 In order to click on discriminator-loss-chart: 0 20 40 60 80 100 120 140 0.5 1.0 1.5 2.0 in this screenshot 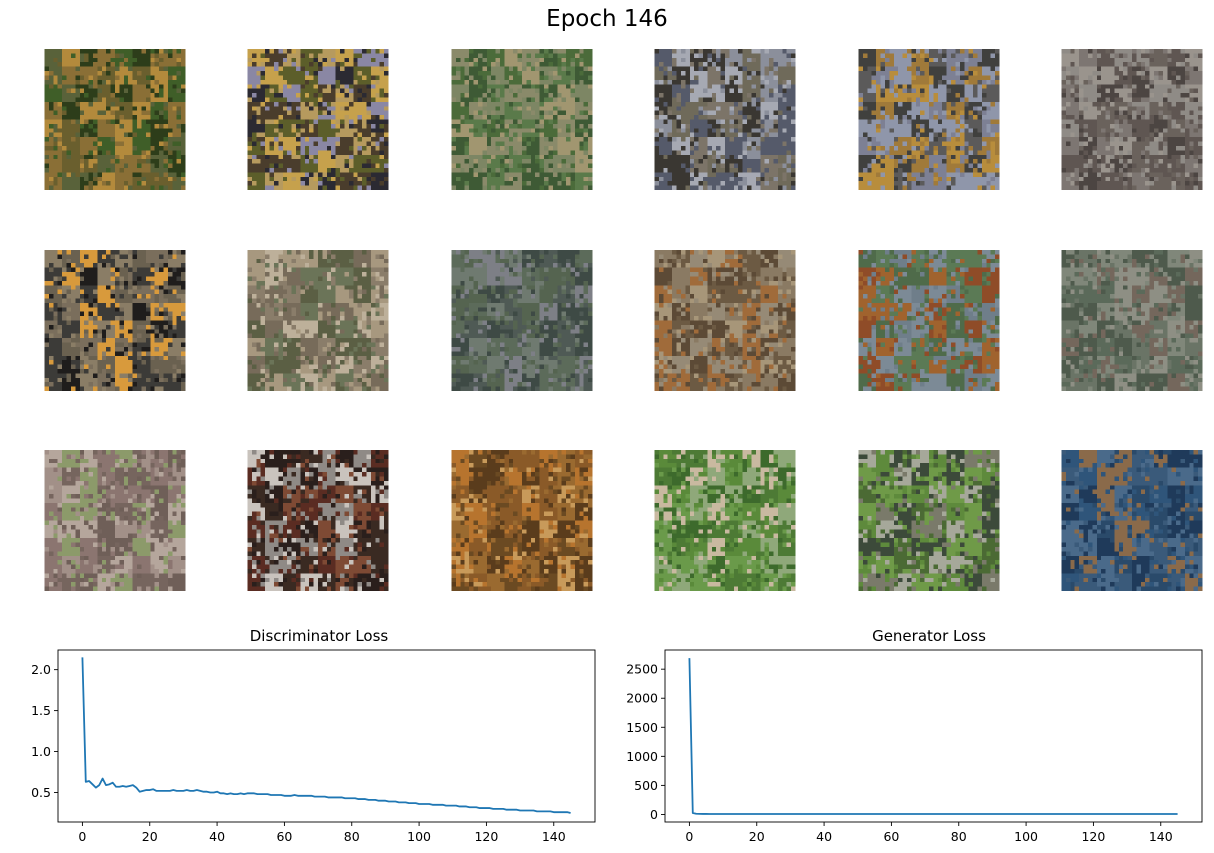, I will do `click(313, 746)`.